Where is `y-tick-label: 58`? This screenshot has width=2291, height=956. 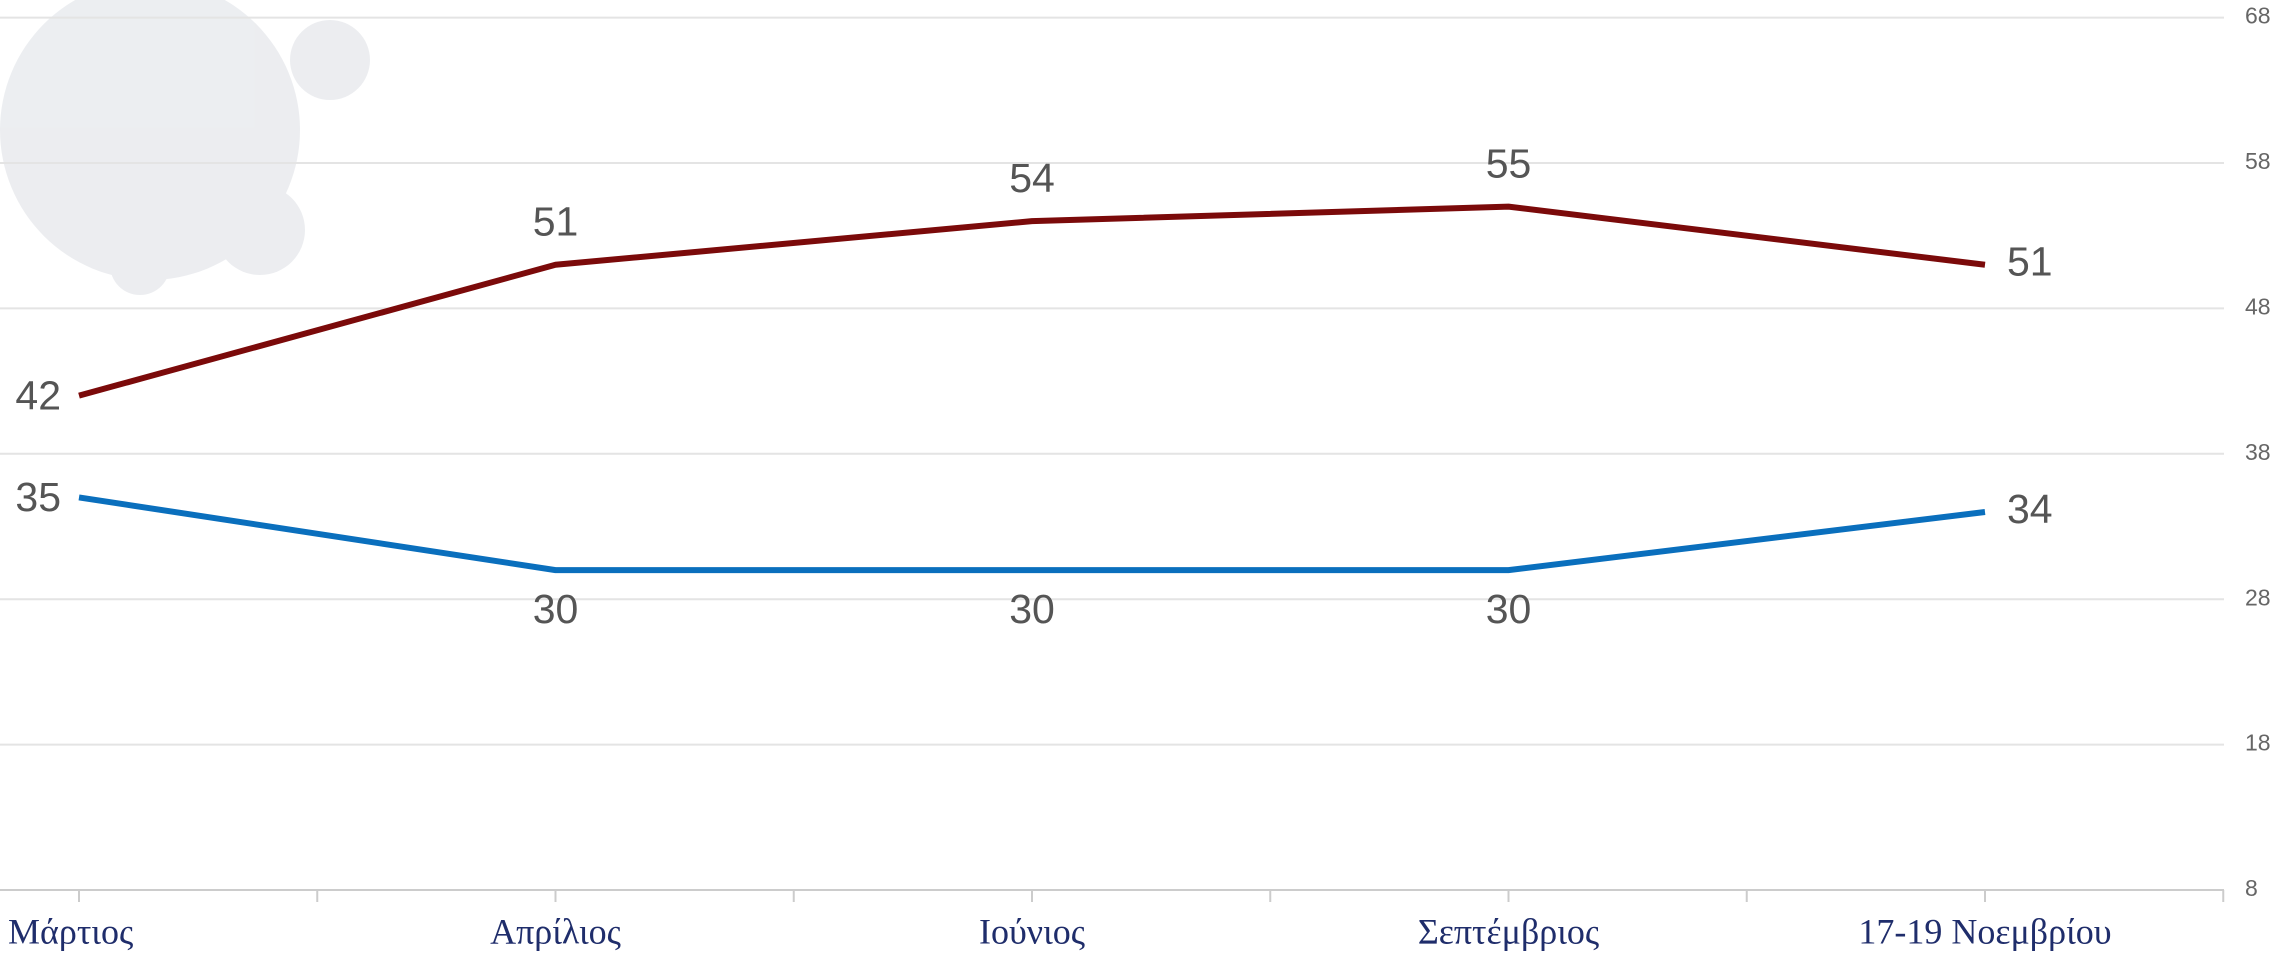 y-tick-label: 58 is located at coordinates (2258, 161).